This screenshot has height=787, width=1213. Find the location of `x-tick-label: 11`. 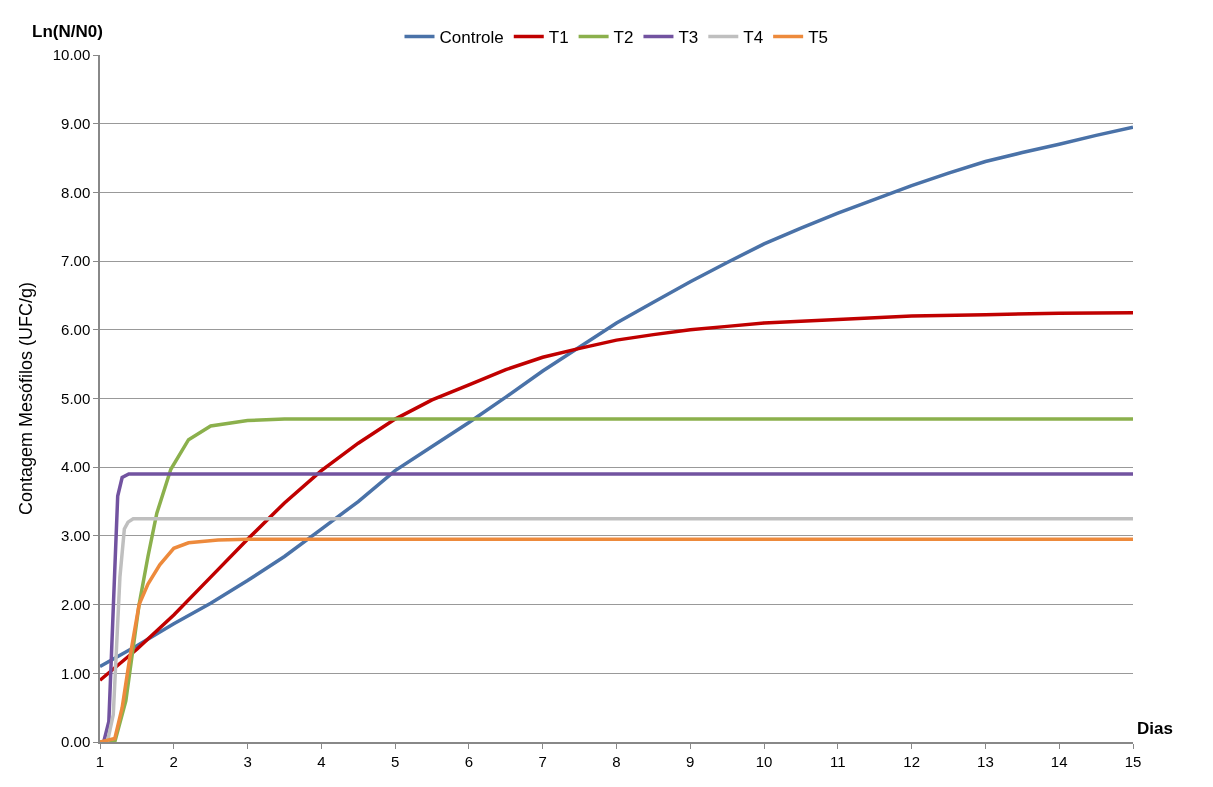

x-tick-label: 11 is located at coordinates (838, 761).